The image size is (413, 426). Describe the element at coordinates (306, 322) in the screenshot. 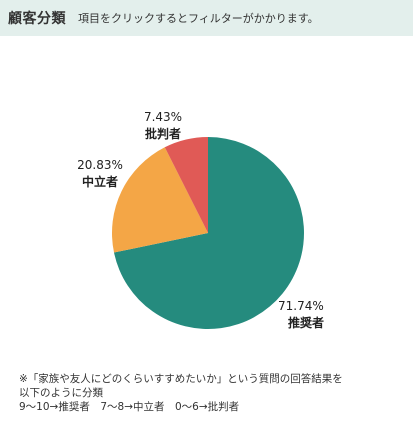

I see `pie-category-label: 推奨者` at that location.